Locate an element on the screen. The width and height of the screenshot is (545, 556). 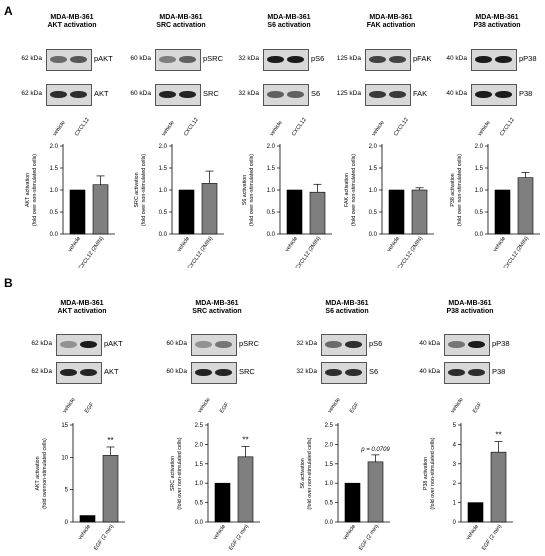
y-tick-label: 10 is located at coordinates (64, 458).